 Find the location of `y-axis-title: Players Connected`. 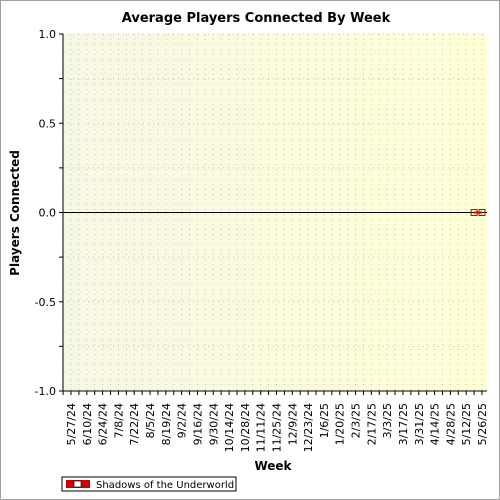

y-axis-title: Players Connected is located at coordinates (15, 213).